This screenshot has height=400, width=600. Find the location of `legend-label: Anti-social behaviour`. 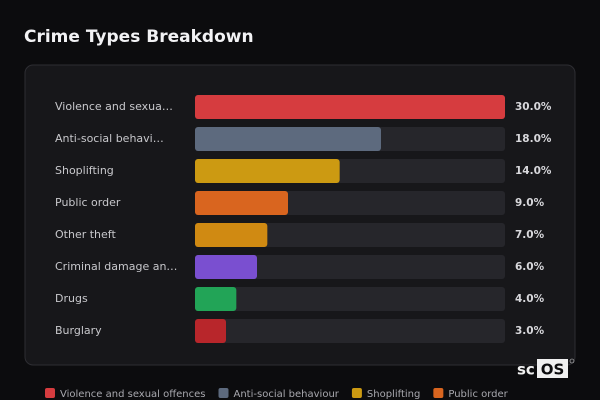

legend-label: Anti-social behaviour is located at coordinates (287, 394).